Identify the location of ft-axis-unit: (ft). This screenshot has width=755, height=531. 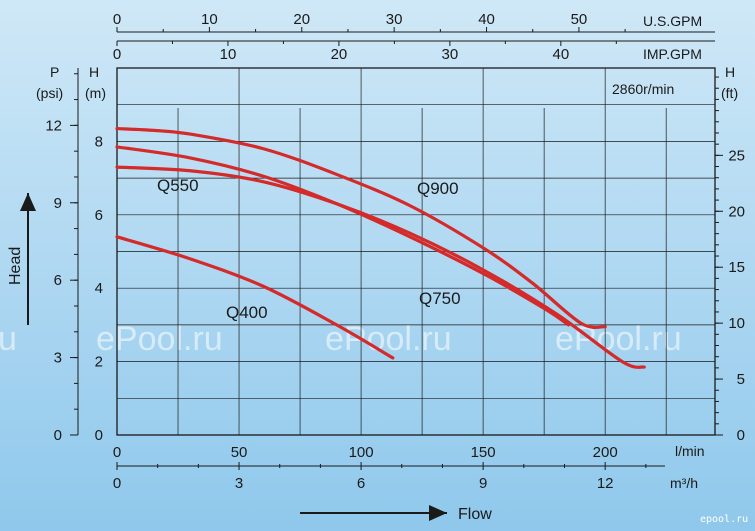
(729, 93).